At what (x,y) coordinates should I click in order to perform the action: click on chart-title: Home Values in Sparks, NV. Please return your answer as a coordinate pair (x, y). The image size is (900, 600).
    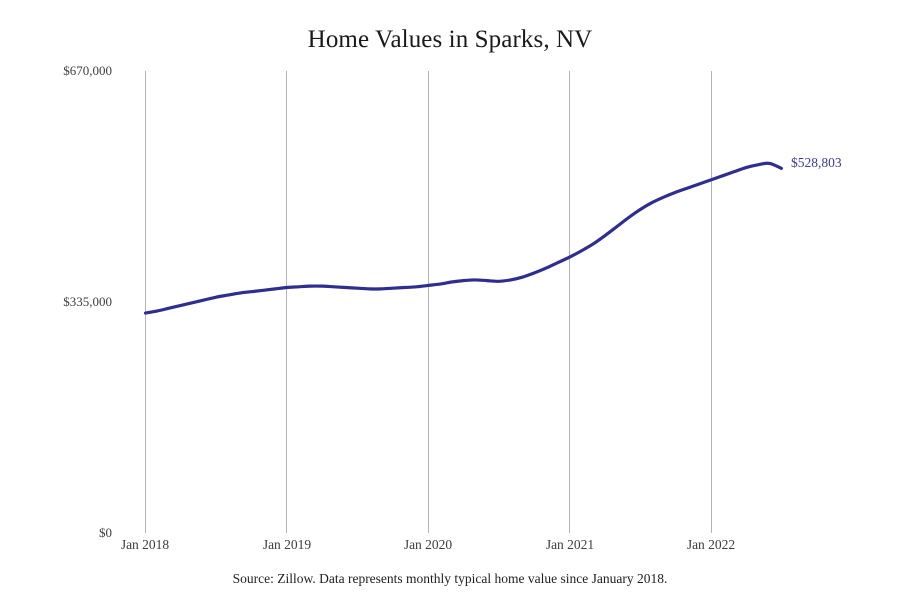
    Looking at the image, I should click on (450, 39).